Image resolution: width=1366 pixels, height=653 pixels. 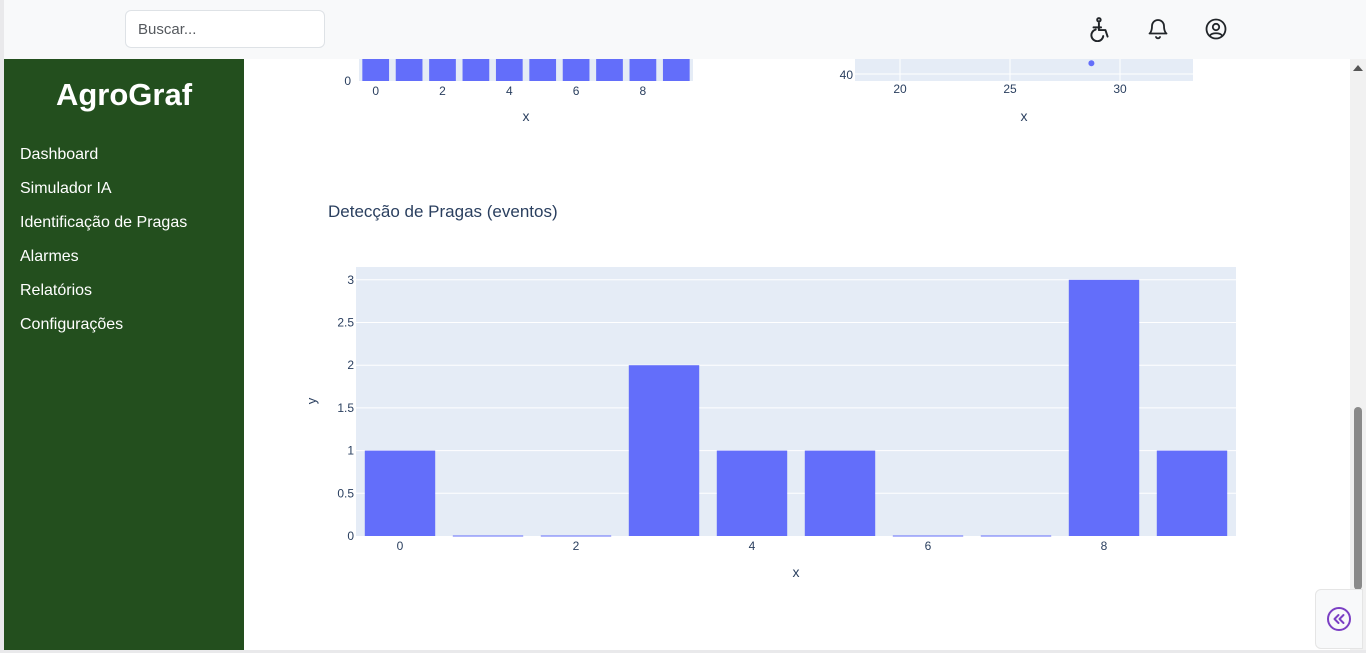 I want to click on chart2-y-tick: 40, so click(x=847, y=75).